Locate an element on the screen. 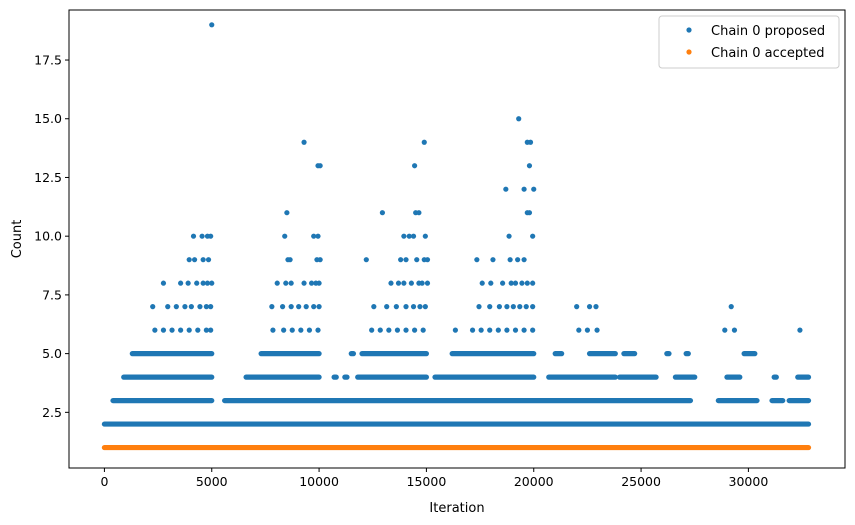 This screenshot has height=525, width=855. x-axis-label: Iteration is located at coordinates (456, 508).